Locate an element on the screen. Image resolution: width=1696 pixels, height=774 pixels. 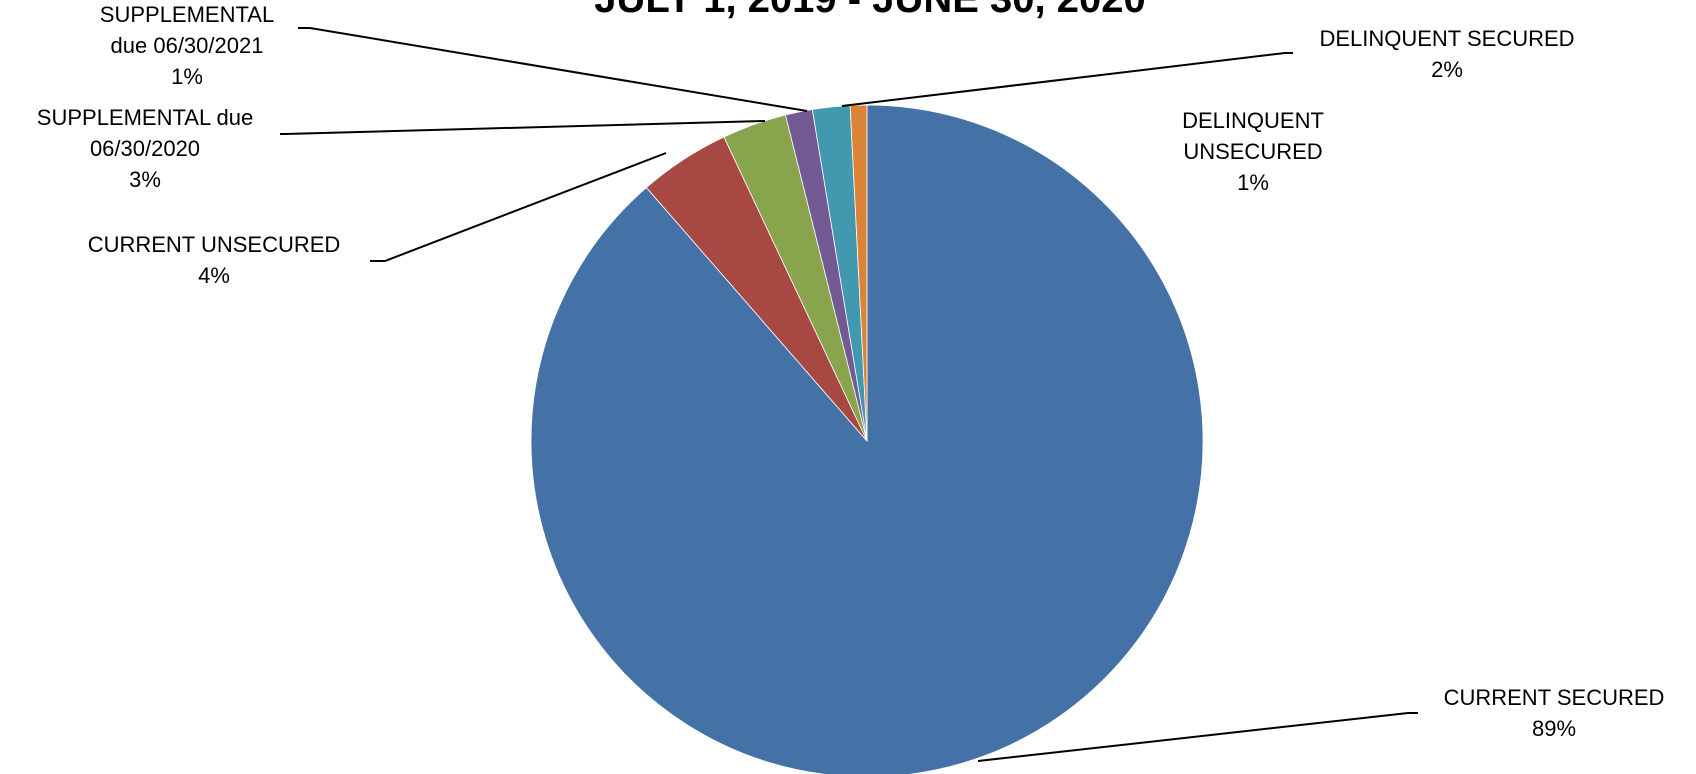
leader-line-supplemental-due-06-30-2020 is located at coordinates (523, 127).